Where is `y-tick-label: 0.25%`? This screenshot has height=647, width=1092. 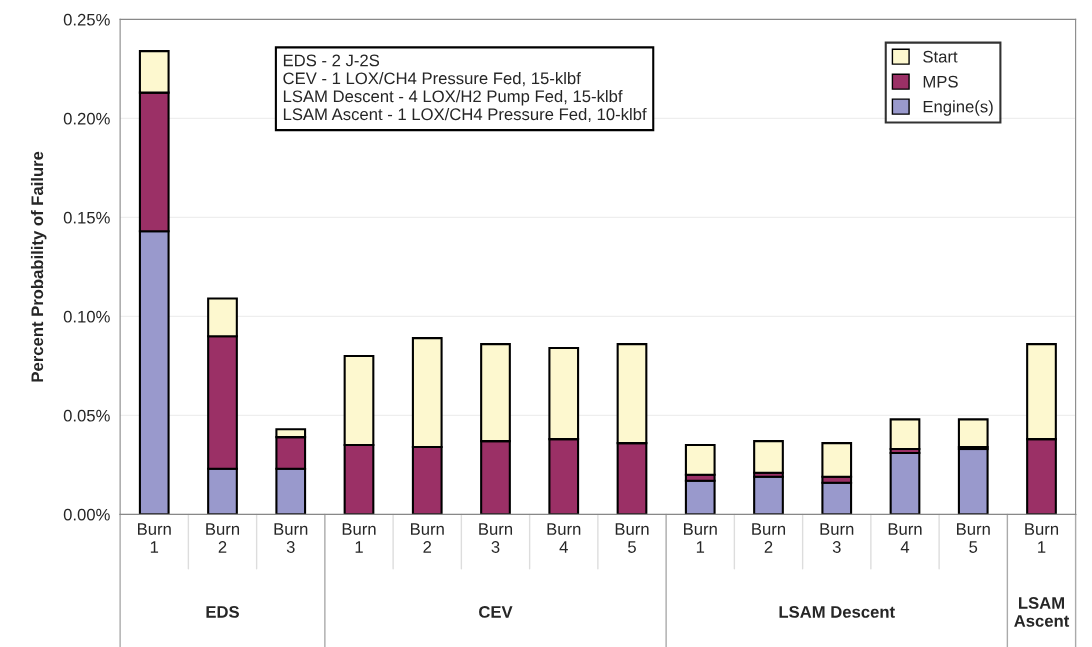 y-tick-label: 0.25% is located at coordinates (86, 19).